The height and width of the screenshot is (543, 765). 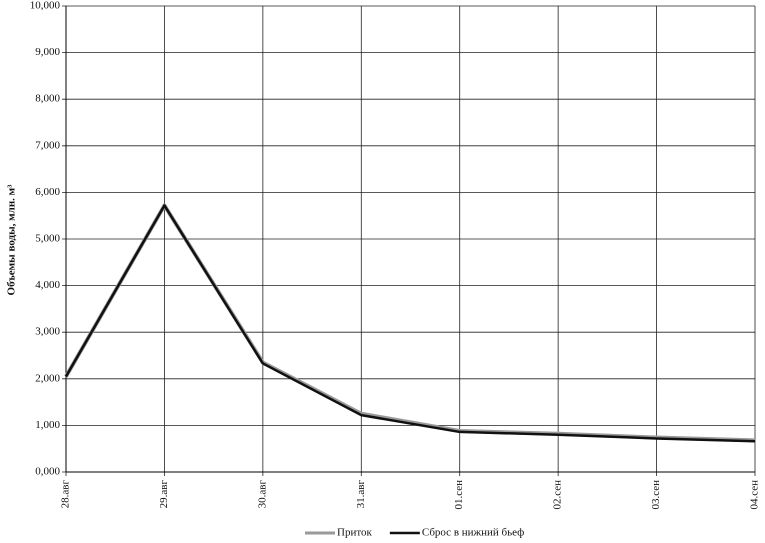 What do you see at coordinates (12, 240) in the screenshot?
I see `y-axis-label: Объемы воды, млн. м³` at bounding box center [12, 240].